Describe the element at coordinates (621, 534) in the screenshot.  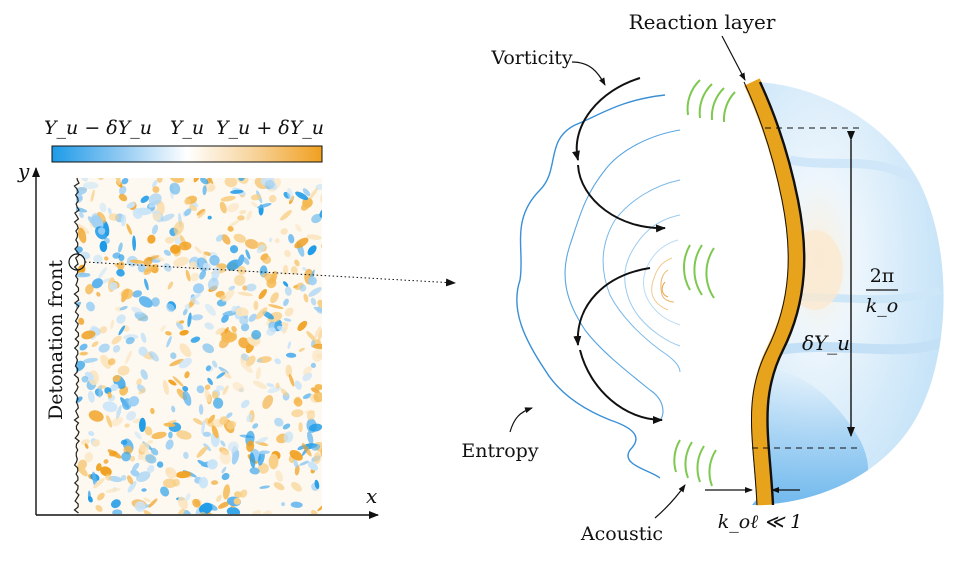
I see `acoustic-label: Acoustic` at that location.